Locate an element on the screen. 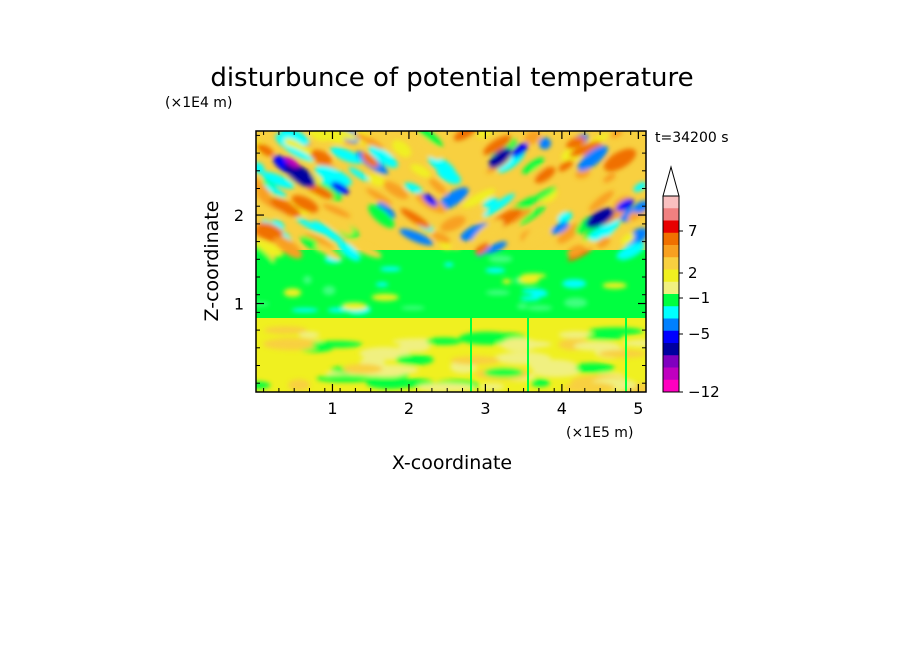 The height and width of the screenshot is (658, 904). y-unit-label: (×1E4 m) is located at coordinates (198, 103).